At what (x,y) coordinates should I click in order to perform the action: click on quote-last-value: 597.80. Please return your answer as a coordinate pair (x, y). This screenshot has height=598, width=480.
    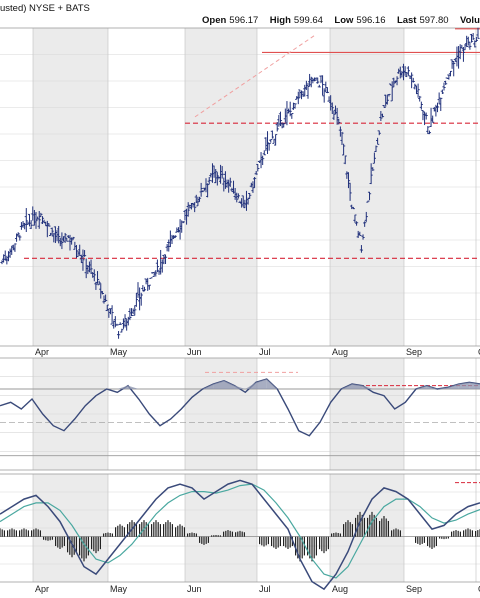
    Looking at the image, I should click on (433, 20).